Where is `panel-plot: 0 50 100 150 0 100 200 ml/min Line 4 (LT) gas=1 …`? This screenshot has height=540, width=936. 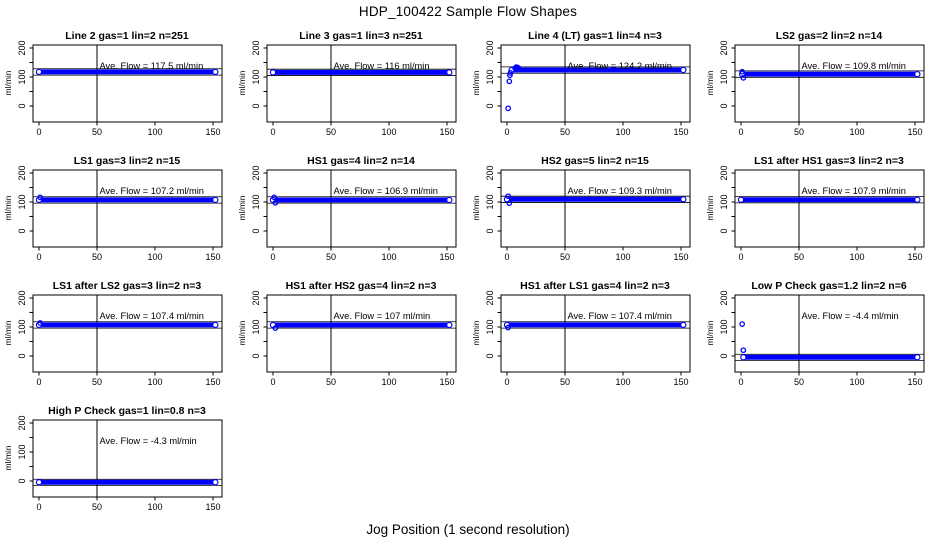
panel-plot: 0 50 100 150 0 100 200 ml/min Line 4 (LT) gas=1 … is located at coordinates (581, 83).